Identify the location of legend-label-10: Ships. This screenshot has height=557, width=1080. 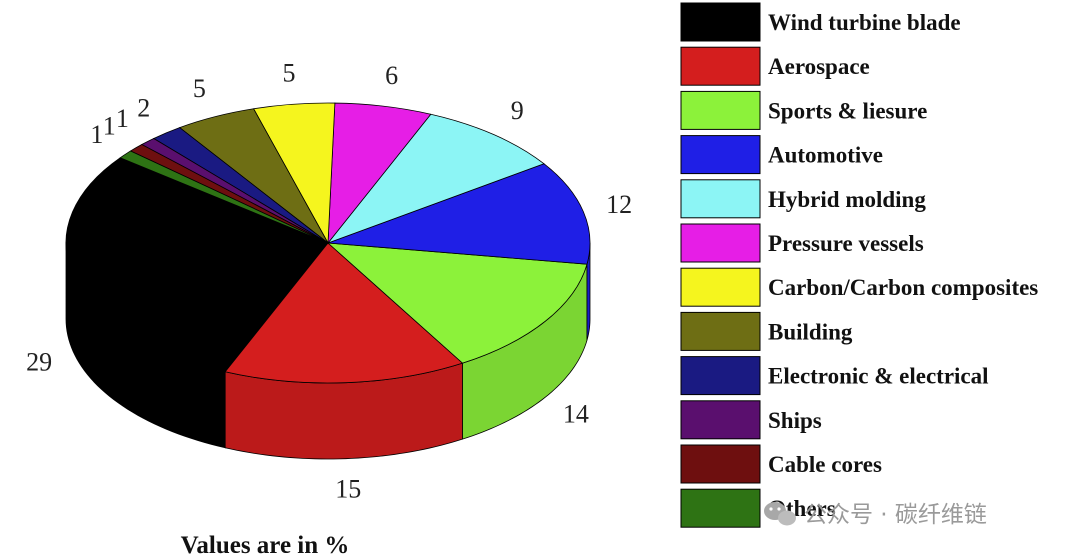
(795, 420).